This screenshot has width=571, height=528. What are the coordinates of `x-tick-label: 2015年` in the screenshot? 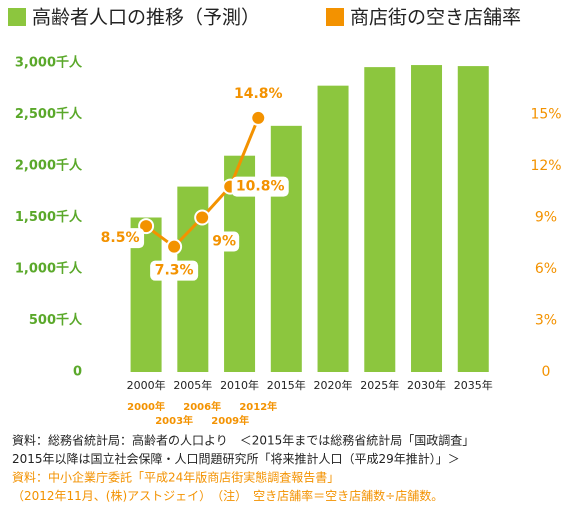 It's located at (286, 385).